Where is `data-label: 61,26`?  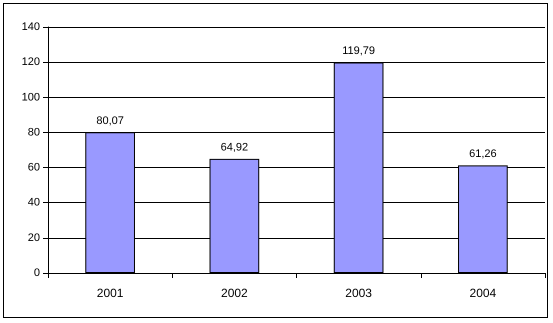 data-label: 61,26 is located at coordinates (483, 154).